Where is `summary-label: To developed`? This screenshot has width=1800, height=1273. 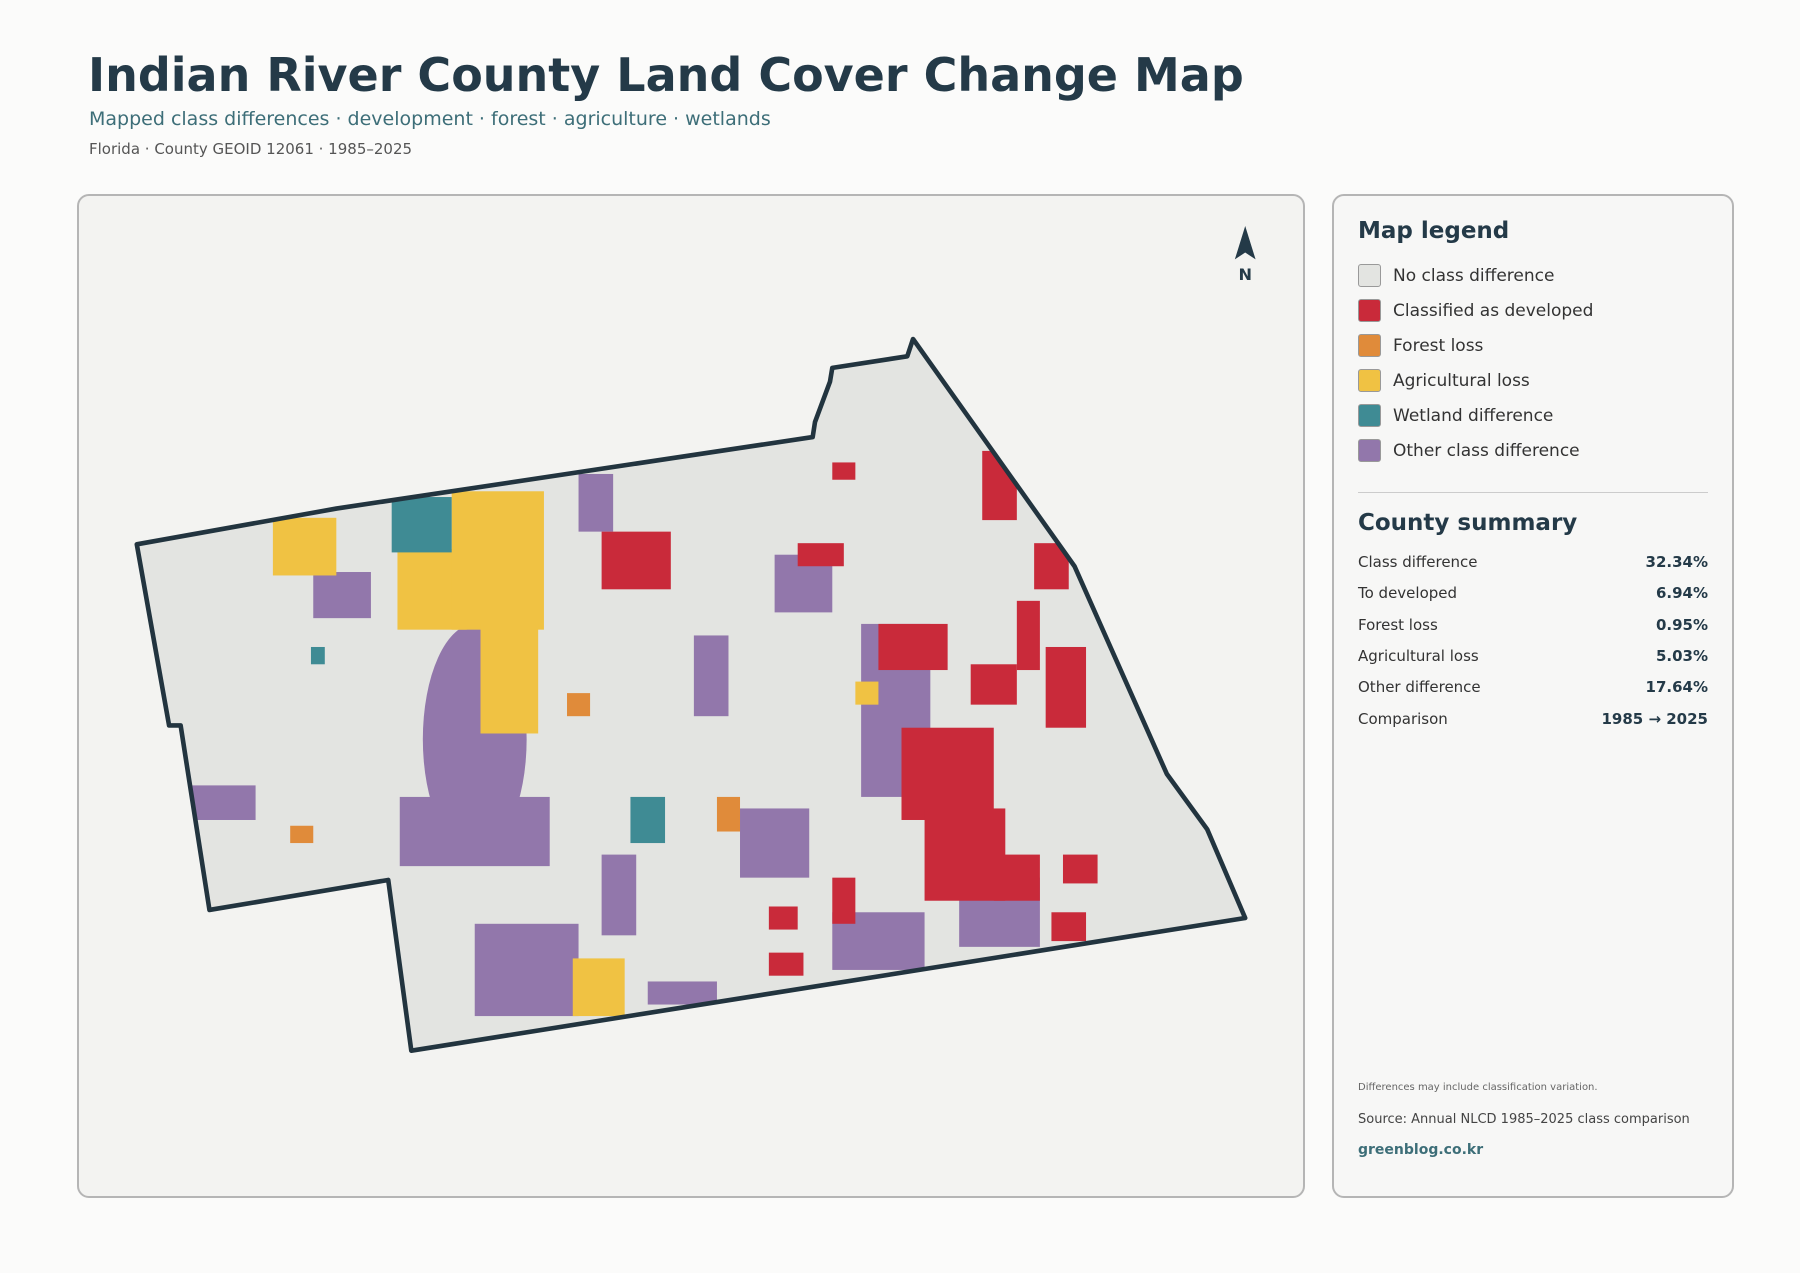
summary-label: To developed is located at coordinates (1408, 593).